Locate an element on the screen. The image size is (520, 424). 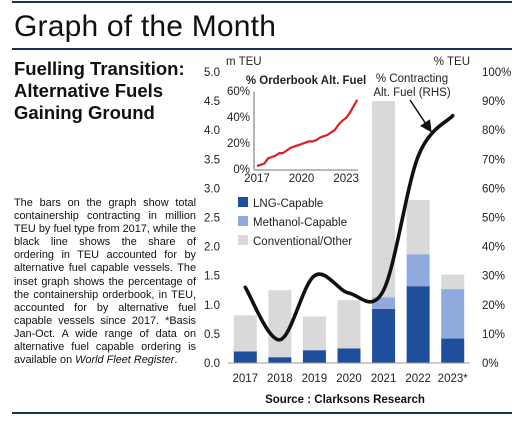
left-axis-label: m TEU is located at coordinates (244, 62).